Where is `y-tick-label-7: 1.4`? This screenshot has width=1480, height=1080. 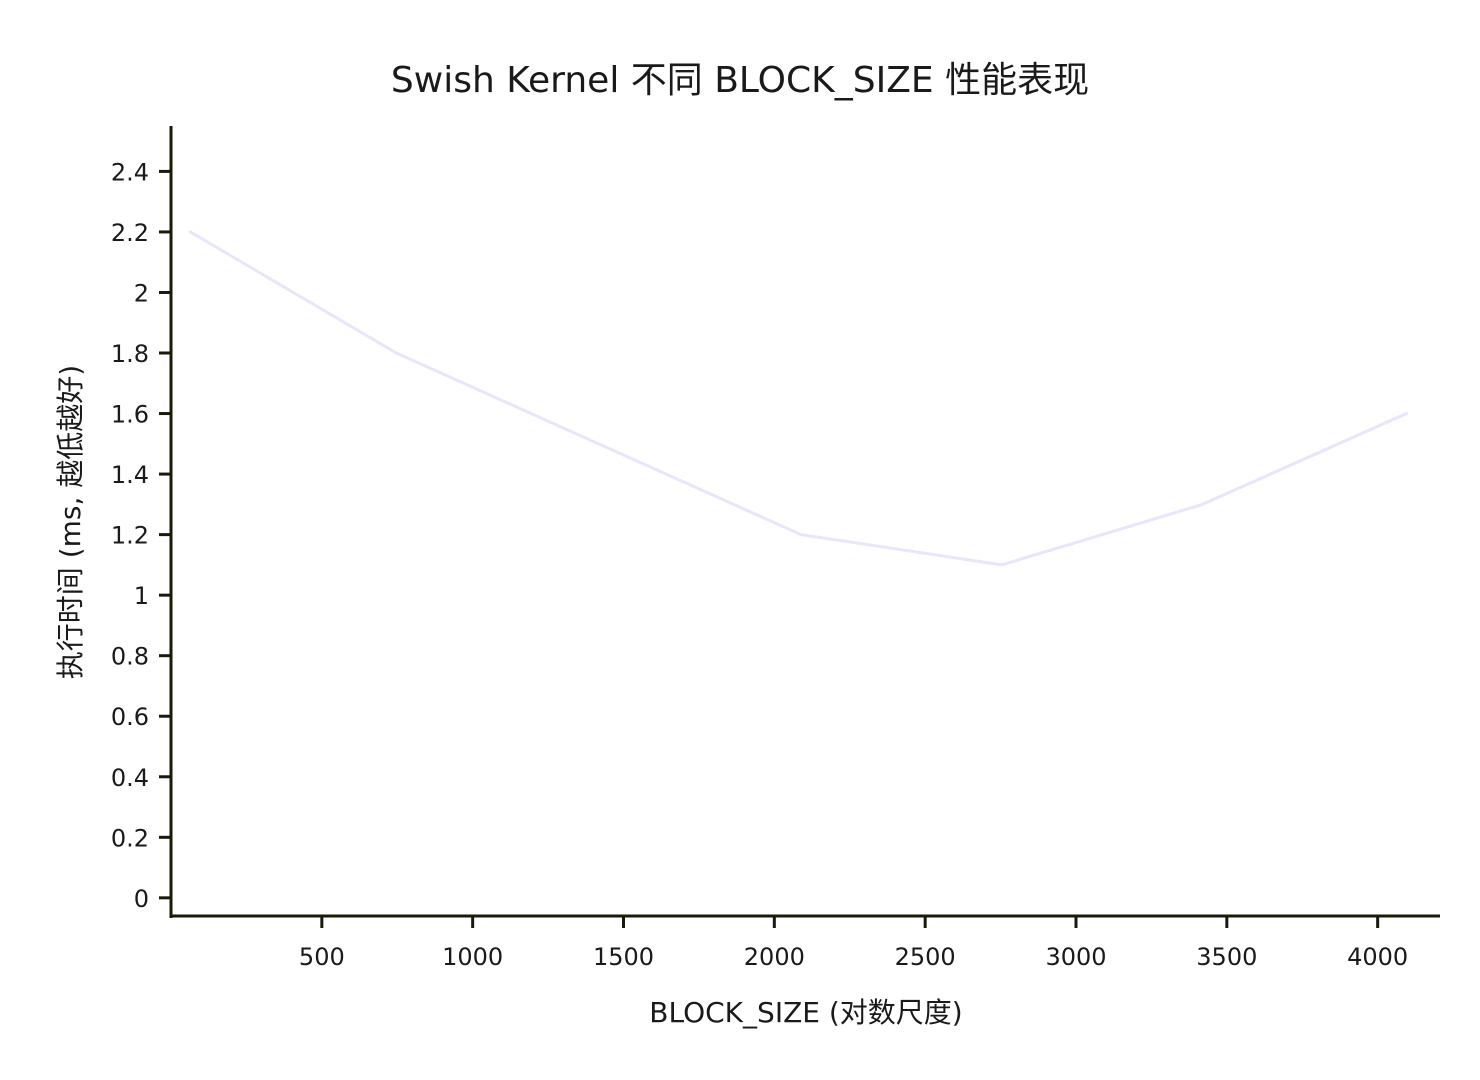
y-tick-label-7: 1.4 is located at coordinates (130, 475).